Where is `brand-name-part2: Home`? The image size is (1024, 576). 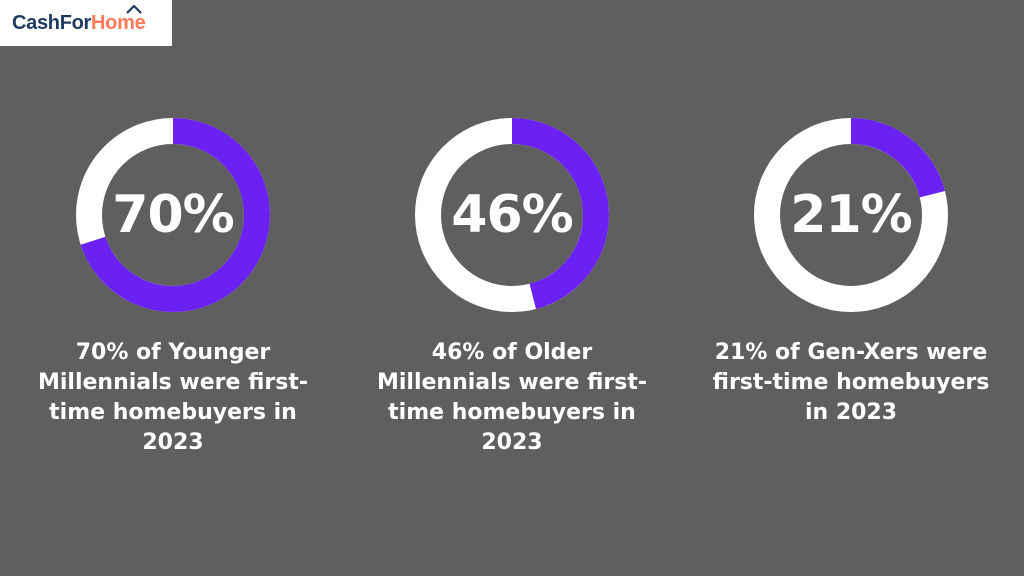
brand-name-part2: Home is located at coordinates (118, 23).